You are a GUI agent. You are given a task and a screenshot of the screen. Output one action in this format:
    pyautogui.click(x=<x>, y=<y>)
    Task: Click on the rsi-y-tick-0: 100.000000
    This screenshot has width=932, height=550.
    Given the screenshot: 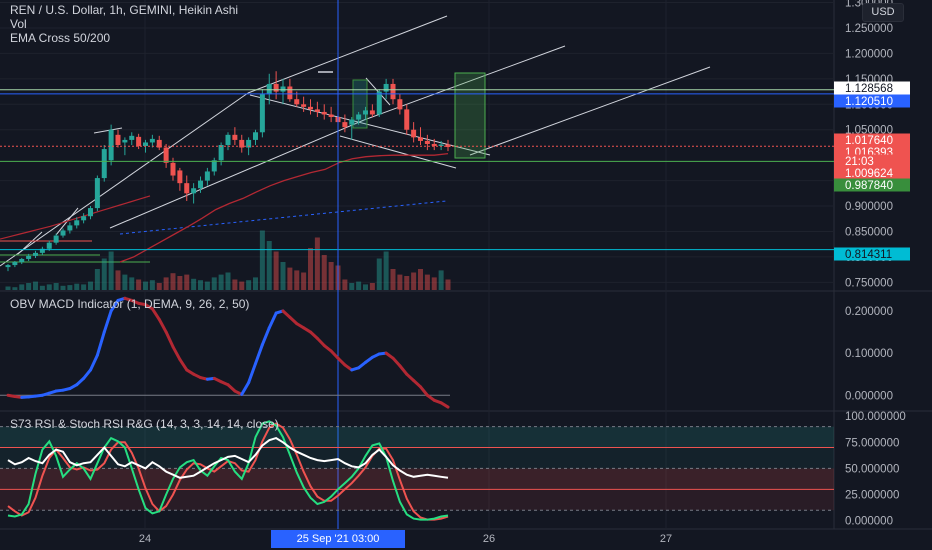 What is the action you would take?
    pyautogui.click(x=875, y=417)
    